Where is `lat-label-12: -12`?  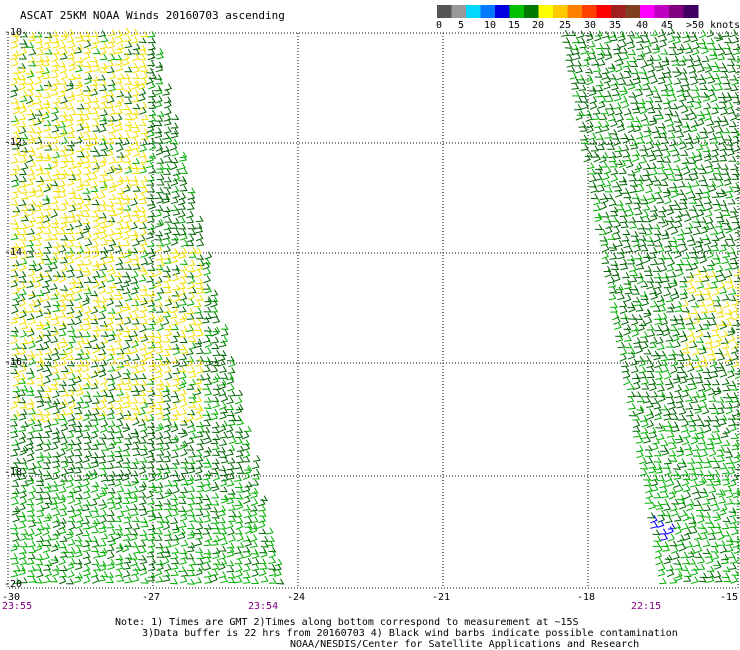 lat-label-12: -12 is located at coordinates (13, 142).